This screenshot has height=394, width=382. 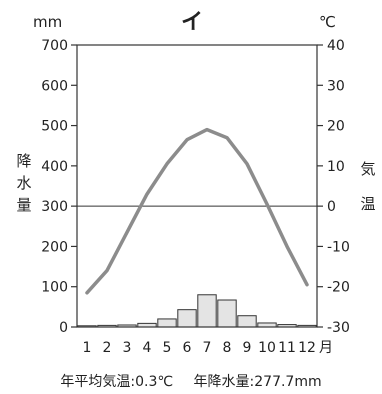 What do you see at coordinates (54, 127) in the screenshot?
I see `precip-tick-label: 500` at bounding box center [54, 127].